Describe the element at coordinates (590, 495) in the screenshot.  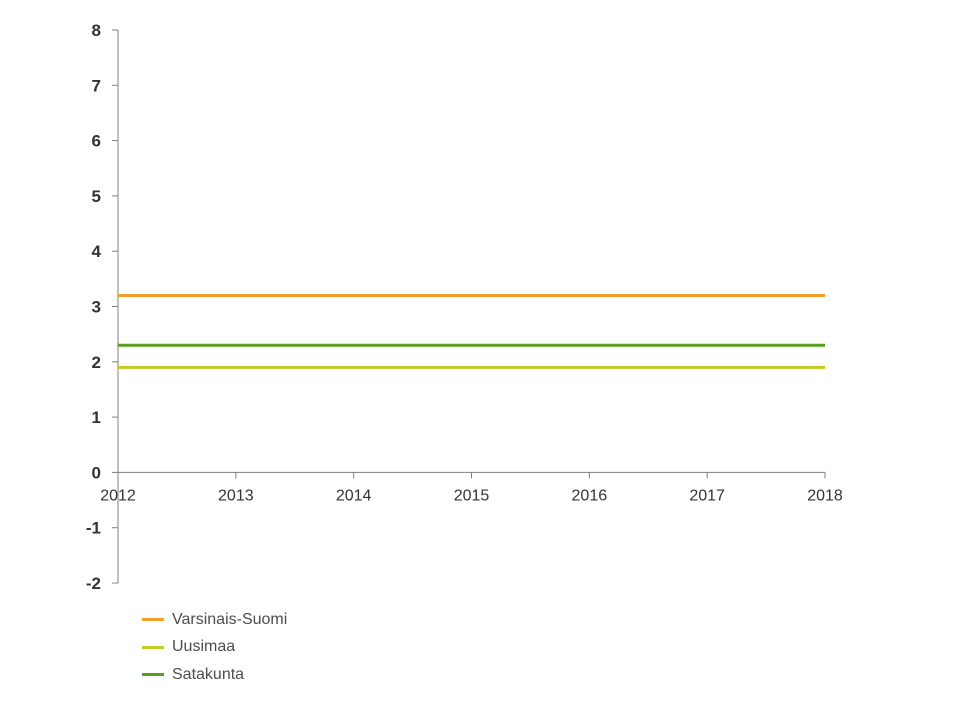
I see `x-tick-label: 2016` at that location.